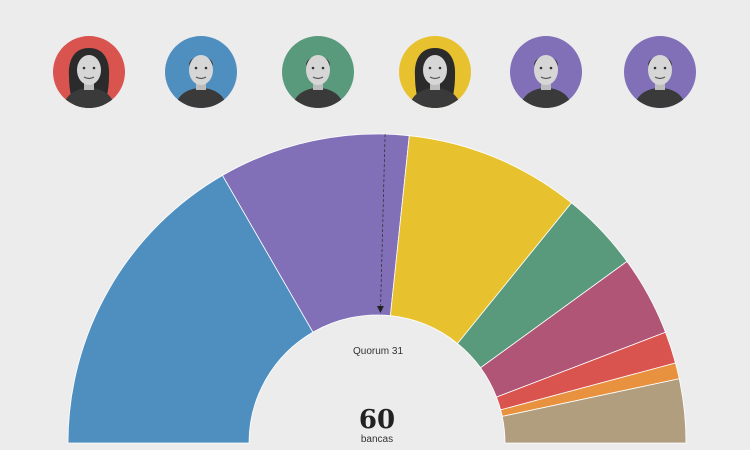  What do you see at coordinates (383, 221) in the screenshot?
I see `quorum-marker-line` at bounding box center [383, 221].